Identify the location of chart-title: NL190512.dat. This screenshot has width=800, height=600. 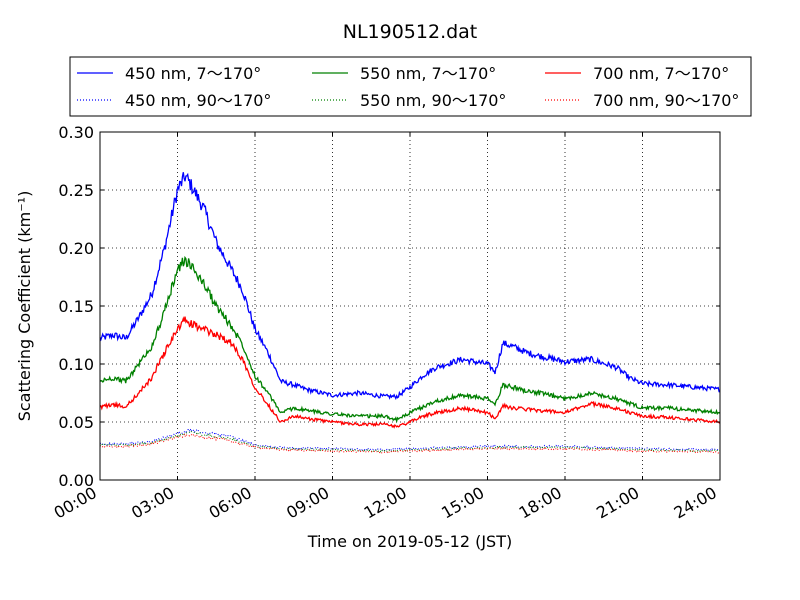
(410, 32).